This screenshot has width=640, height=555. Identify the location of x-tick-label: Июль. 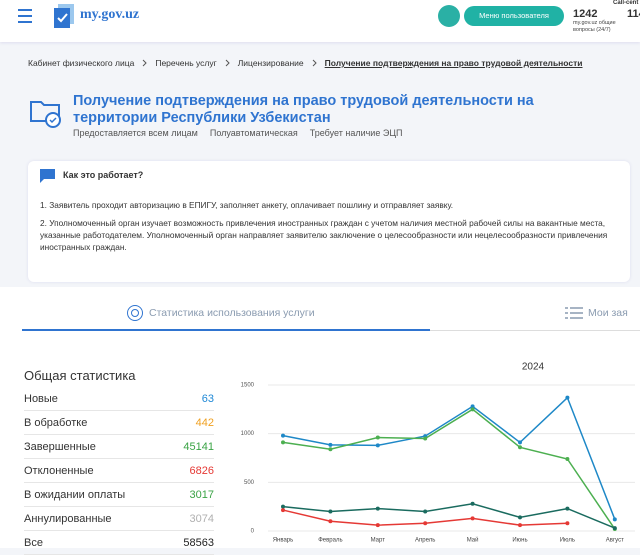
(567, 541).